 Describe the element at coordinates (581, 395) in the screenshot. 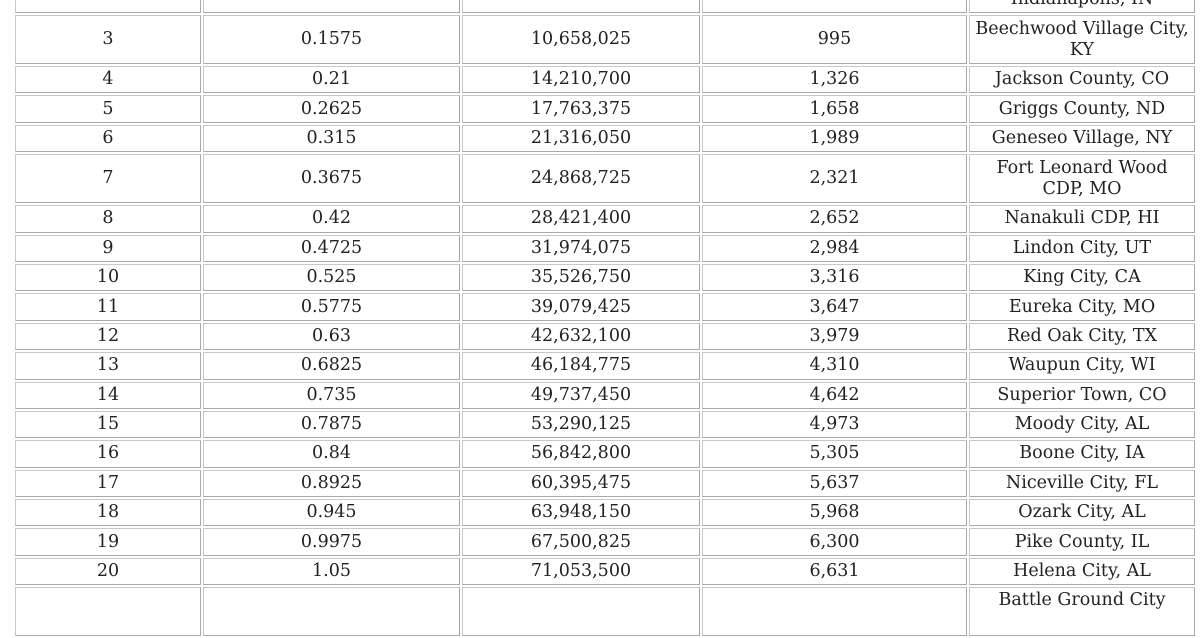

I see `value-b-cell: 49,737,450` at that location.